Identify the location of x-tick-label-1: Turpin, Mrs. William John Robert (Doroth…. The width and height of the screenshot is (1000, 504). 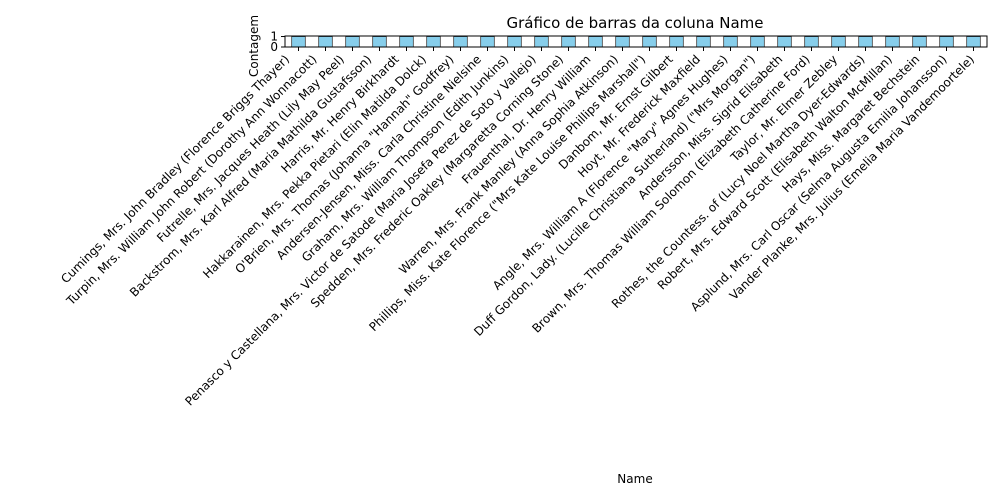
(191, 180).